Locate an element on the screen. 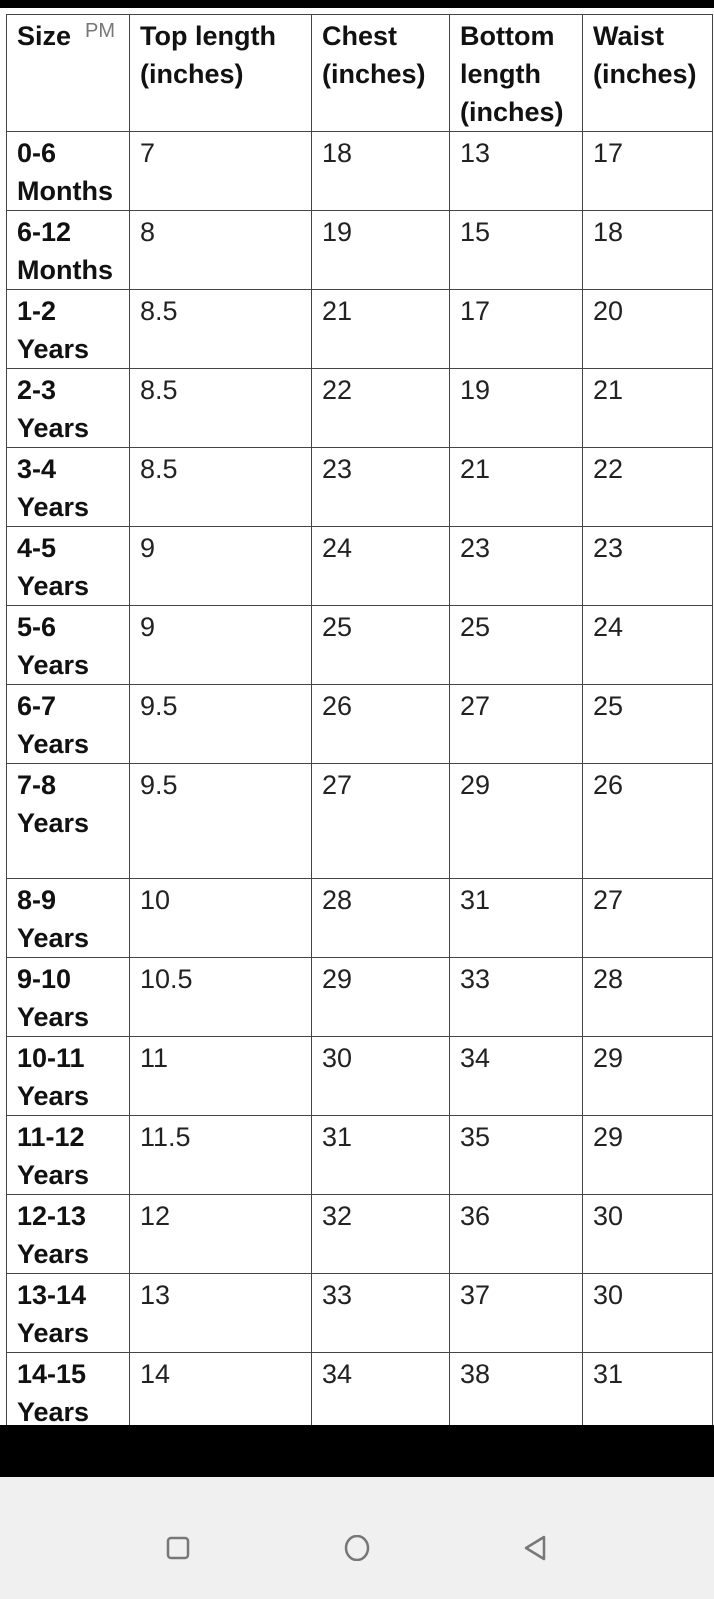 The width and height of the screenshot is (714, 1599). size-cell: 1-2 Years is located at coordinates (68, 329).